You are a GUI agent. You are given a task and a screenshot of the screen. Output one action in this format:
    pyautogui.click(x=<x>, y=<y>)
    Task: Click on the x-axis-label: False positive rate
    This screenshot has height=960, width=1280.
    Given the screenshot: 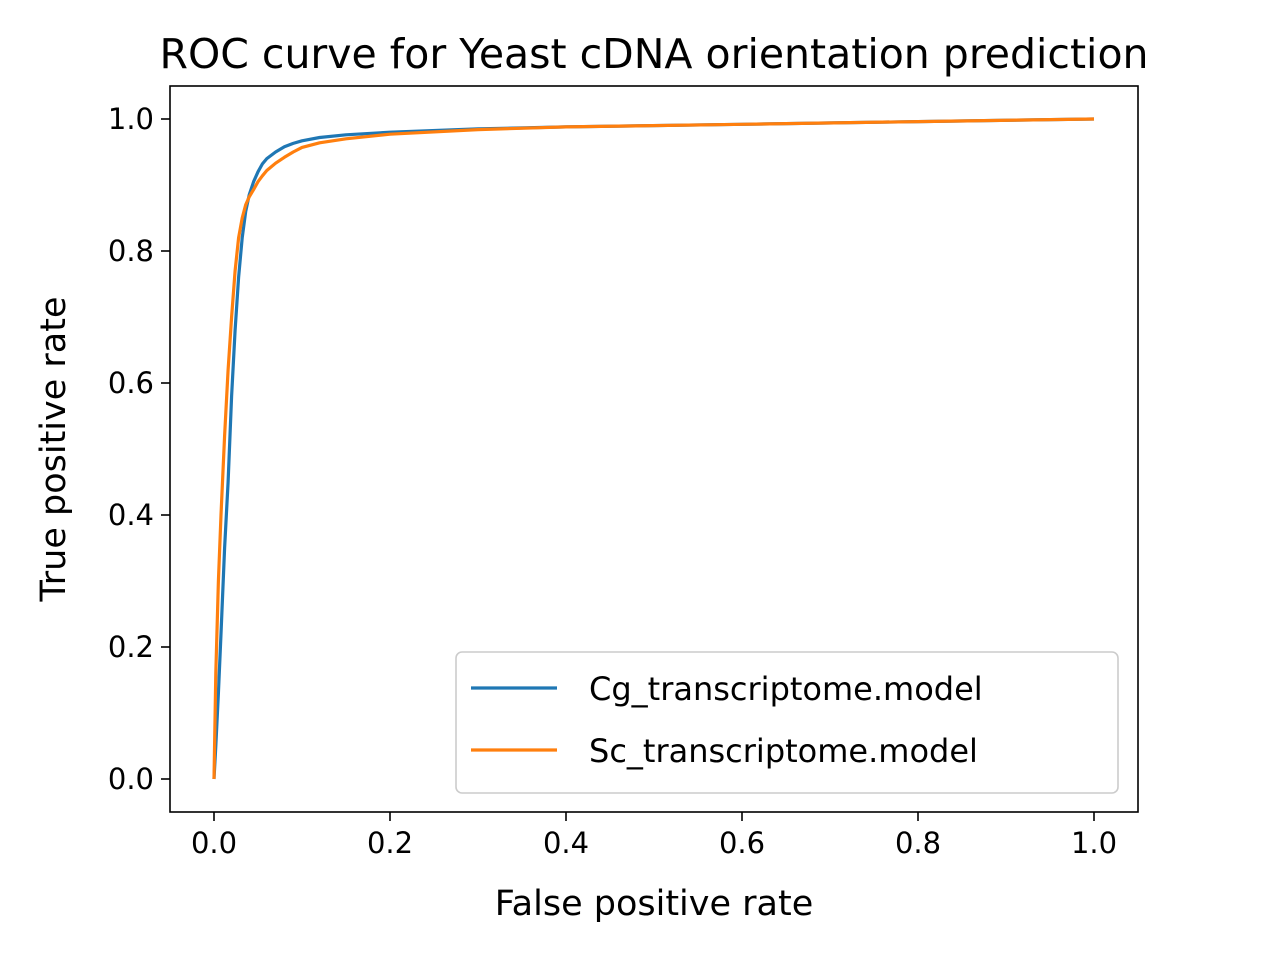 What is the action you would take?
    pyautogui.click(x=654, y=904)
    